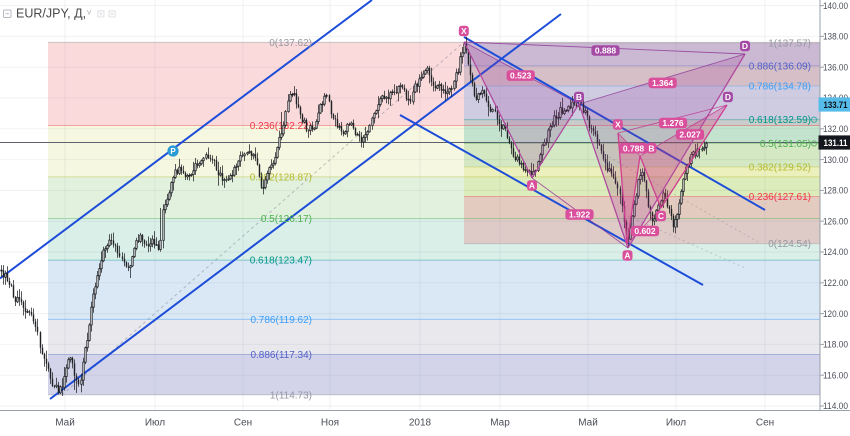 This screenshot has height=436, width=850. Describe the element at coordinates (281, 355) in the screenshot. I see `svg-text: 0.886(117.34)` at that location.